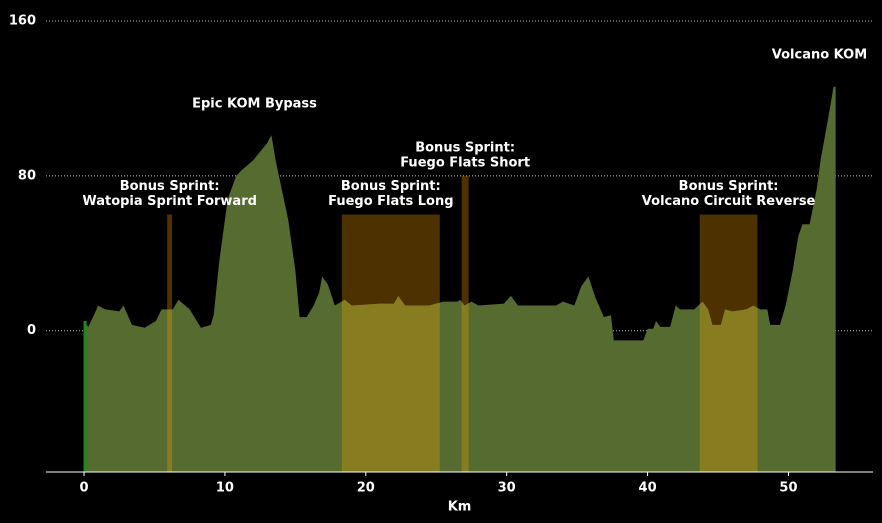 The image size is (882, 523). I want to click on segment-name: Volcano Circuit Reverse, so click(729, 201).